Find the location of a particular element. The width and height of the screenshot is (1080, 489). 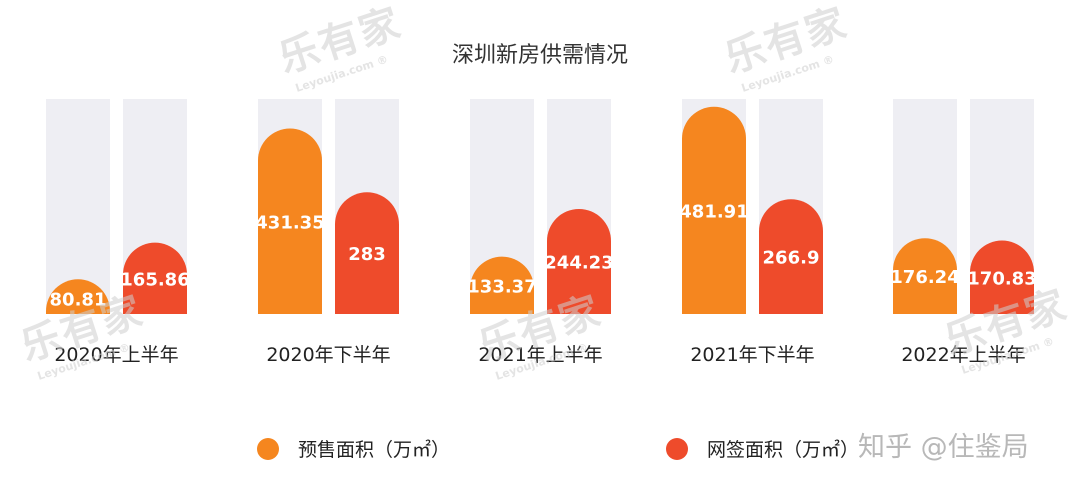

value-label: 170.83 is located at coordinates (1001, 278).